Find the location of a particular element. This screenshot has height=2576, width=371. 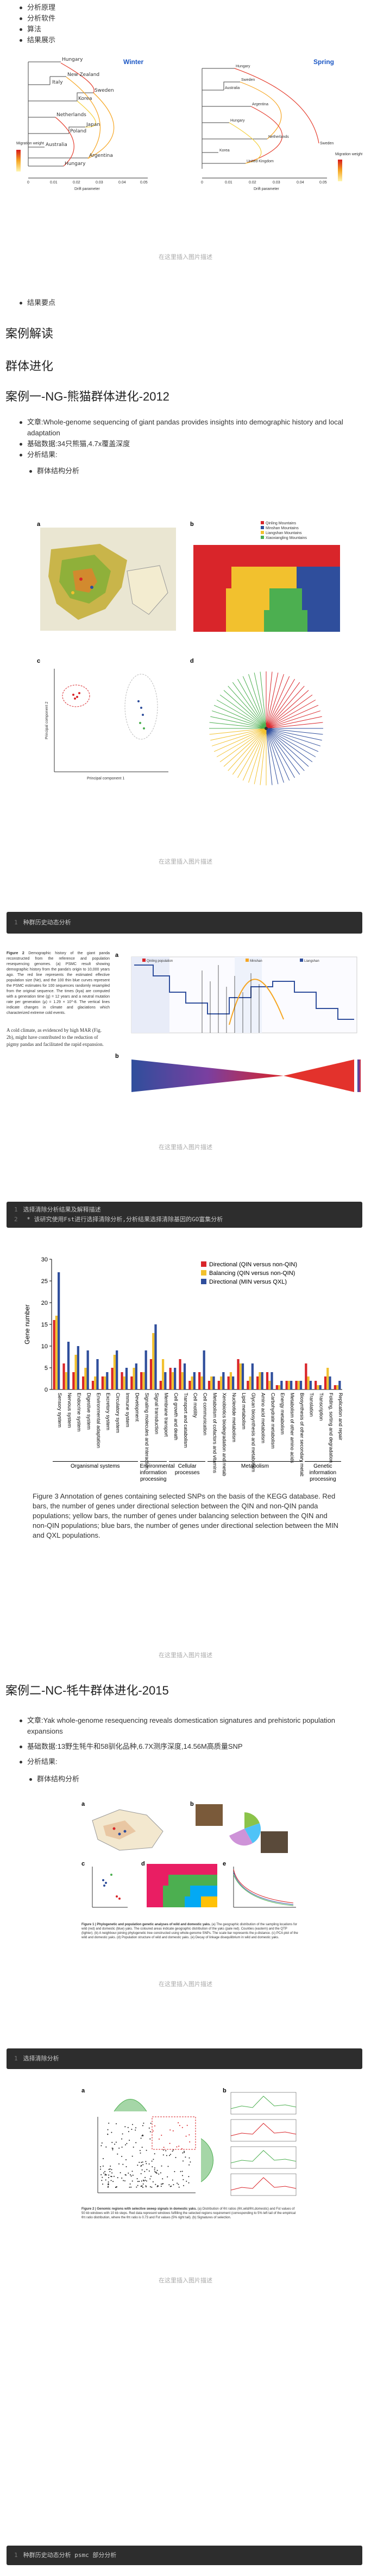

yak-map is located at coordinates (128, 1830).